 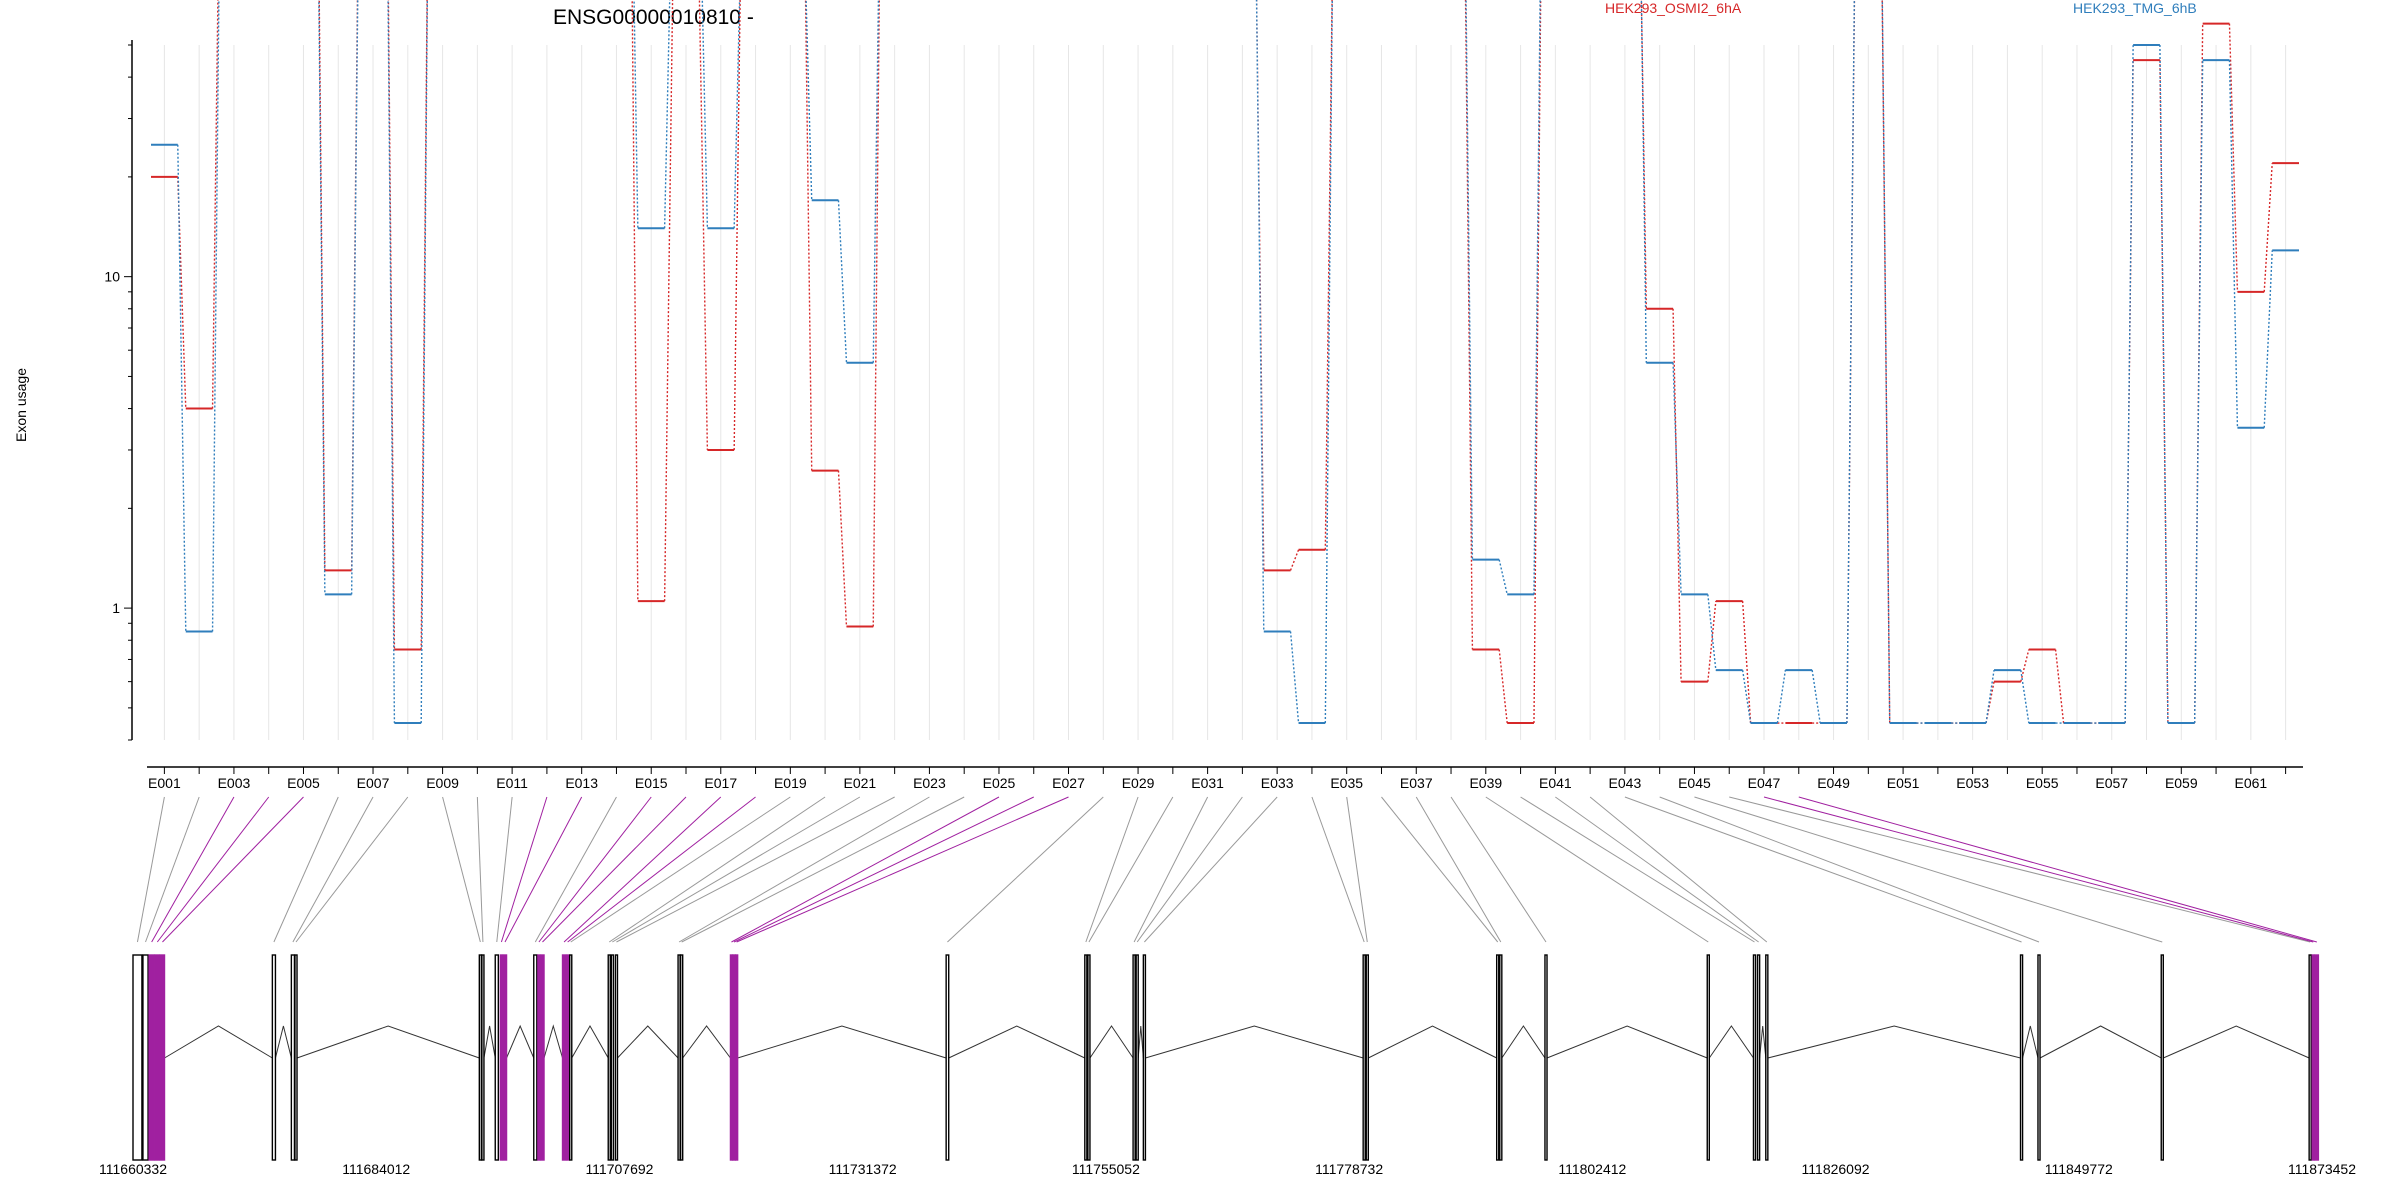 I want to click on x-tick-label: E043, so click(x=1625, y=783).